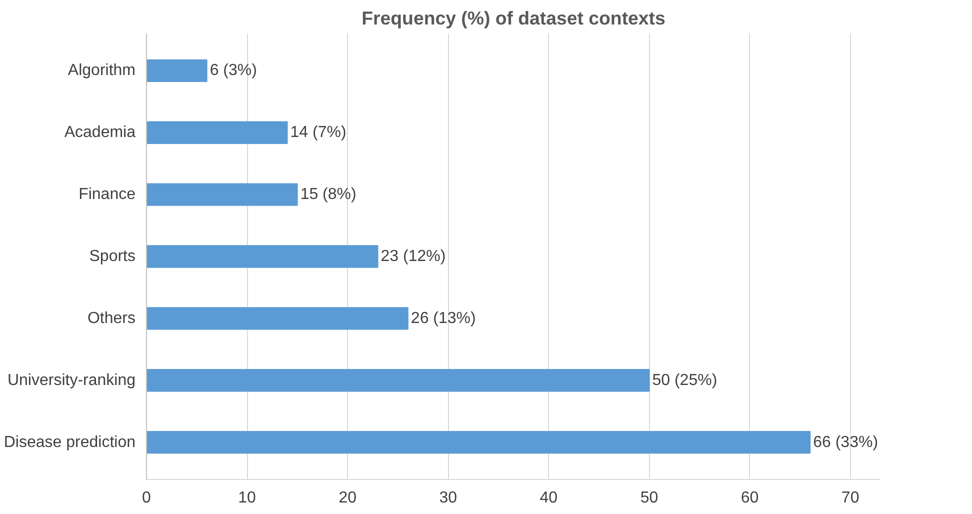 The image size is (972, 514). I want to click on x-tick-label: 60, so click(749, 498).